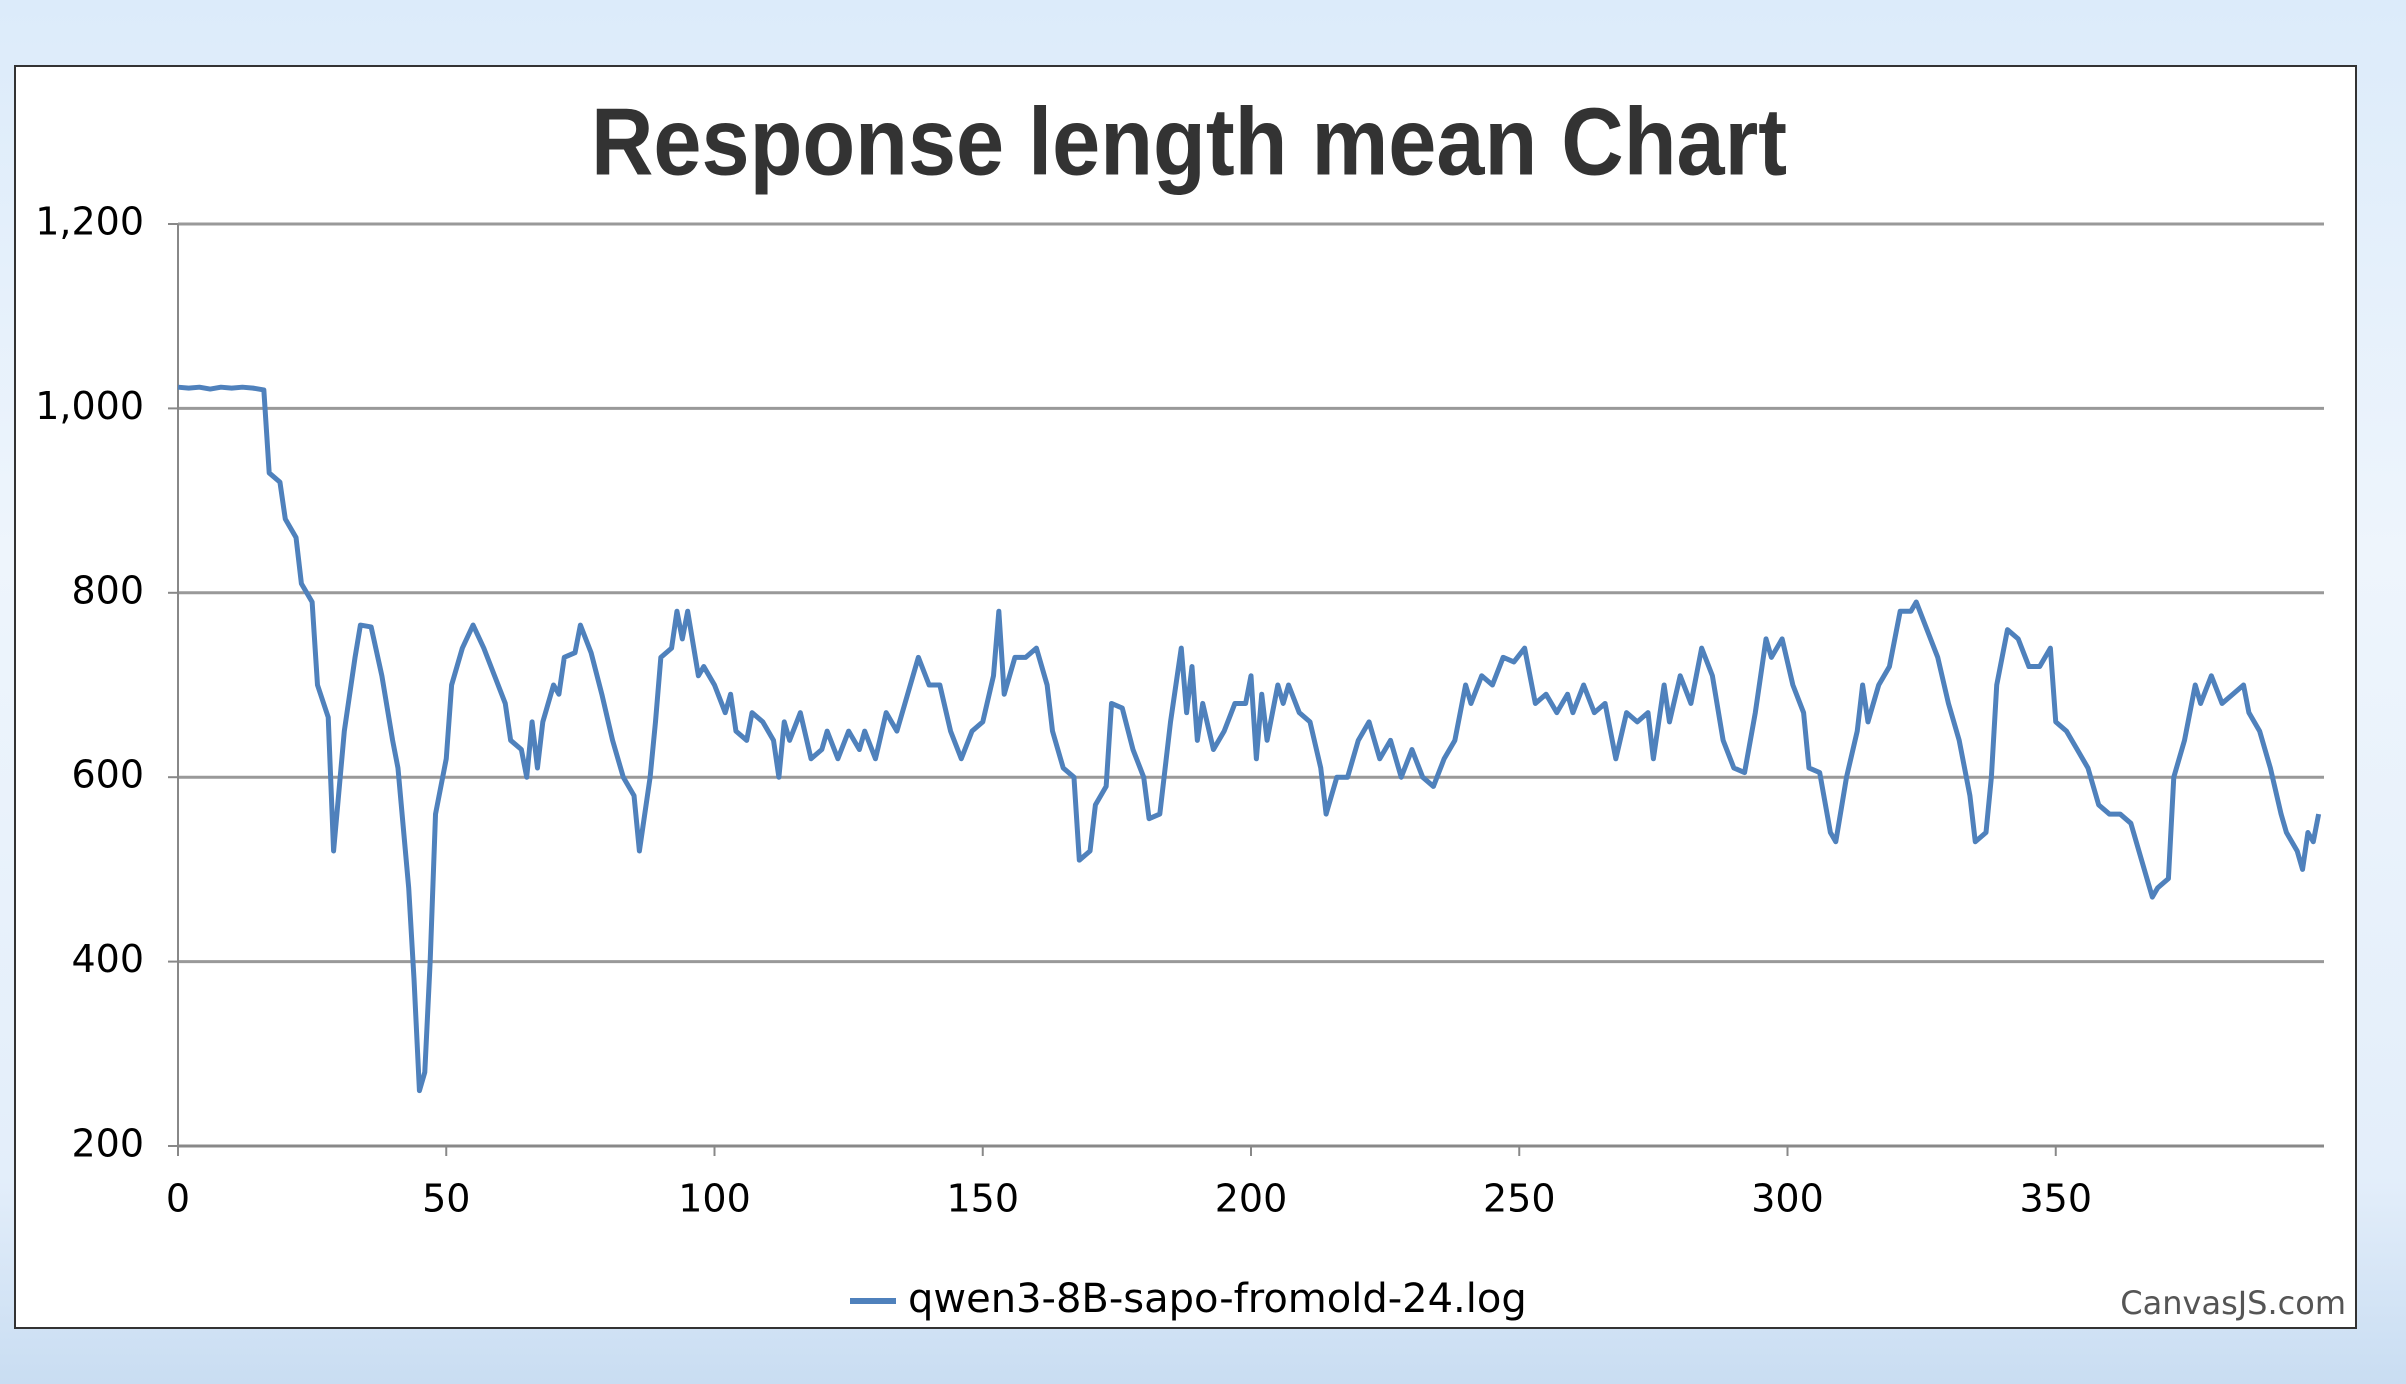 The width and height of the screenshot is (2406, 1384). I want to click on chart-title: Response length mean Chart, so click(1189, 141).